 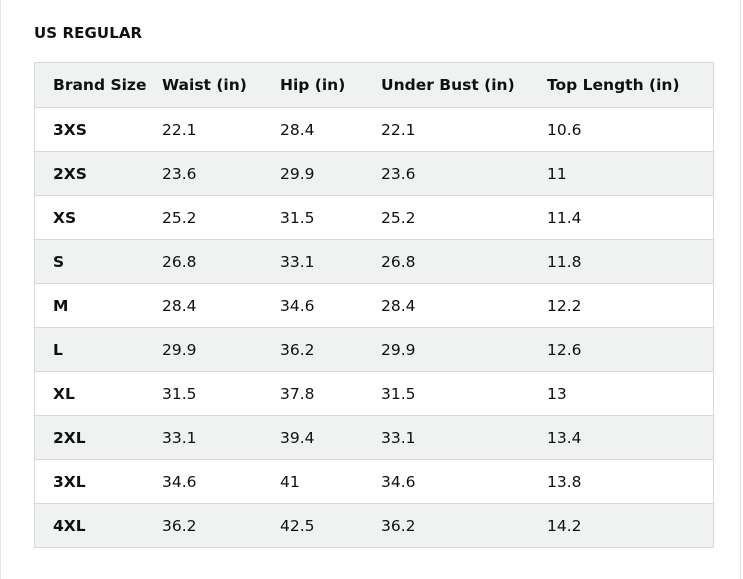 I want to click on hip-cell: 28.4, so click(x=330, y=129).